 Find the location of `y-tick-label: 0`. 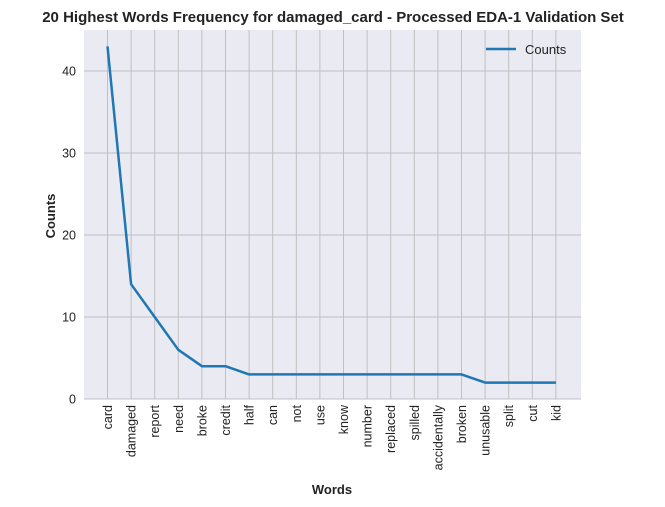

y-tick-label: 0 is located at coordinates (72, 400).